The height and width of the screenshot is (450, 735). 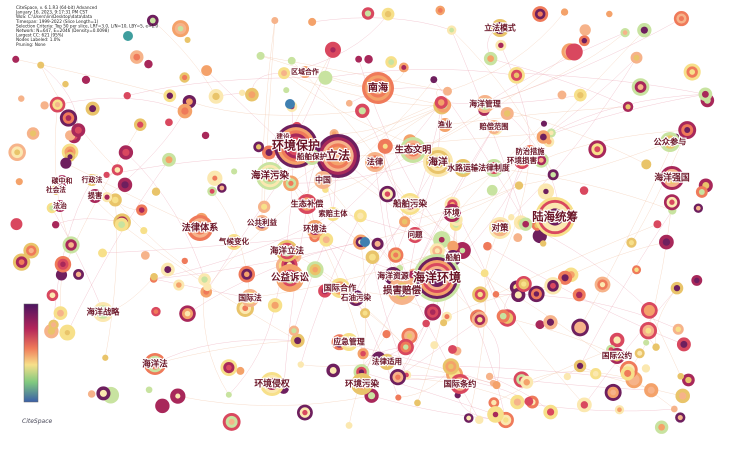 I want to click on node-label: 应急管理, so click(x=349, y=342).